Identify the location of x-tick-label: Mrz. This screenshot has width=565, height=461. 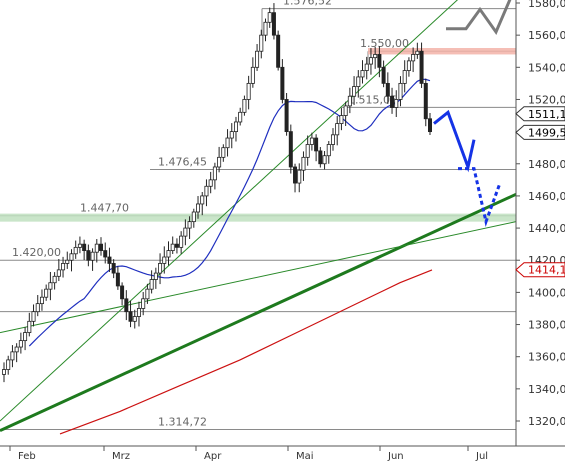
(121, 456).